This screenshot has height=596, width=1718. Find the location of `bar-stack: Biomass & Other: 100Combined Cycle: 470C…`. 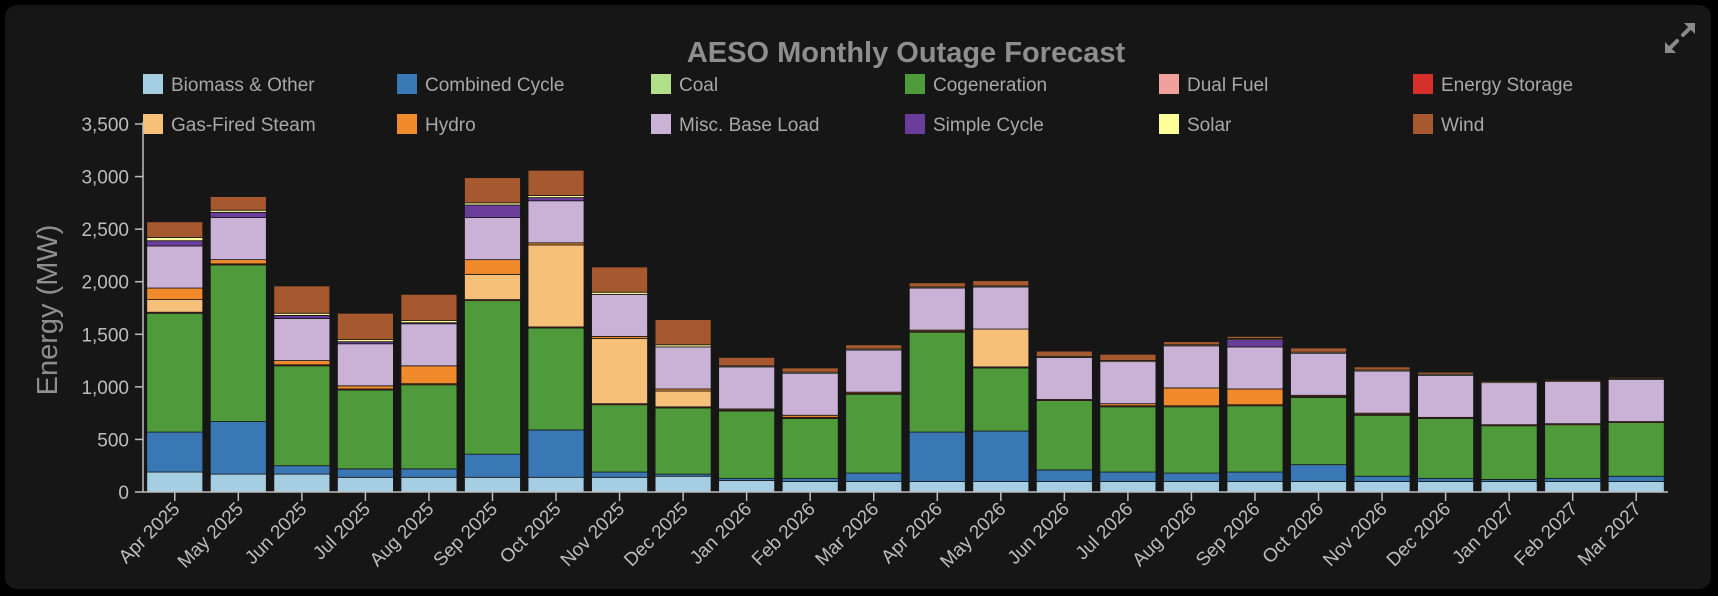

bar-stack: Biomass & Other: 100Combined Cycle: 470C… is located at coordinates (937, 387).